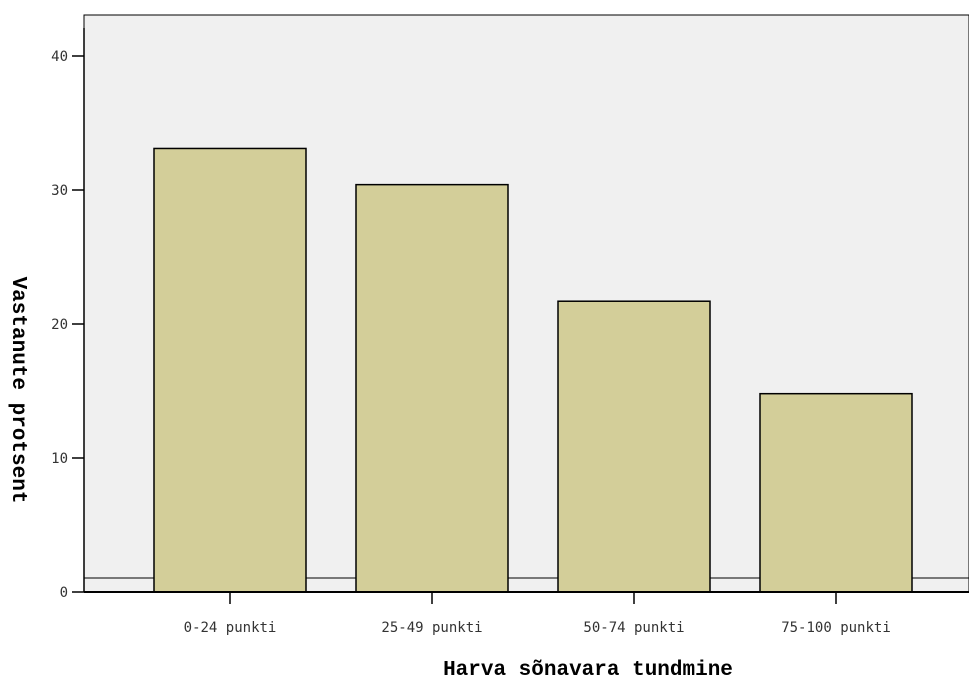 The image size is (969, 677). I want to click on y-tick-label: 20, so click(59, 325).